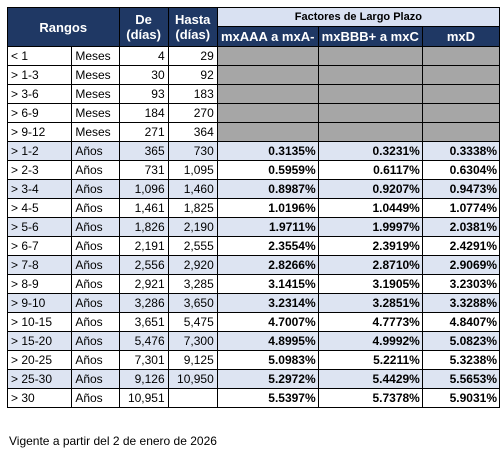 This screenshot has width=500, height=454. Describe the element at coordinates (143, 189) in the screenshot. I see `de-cell: 1,096` at that location.